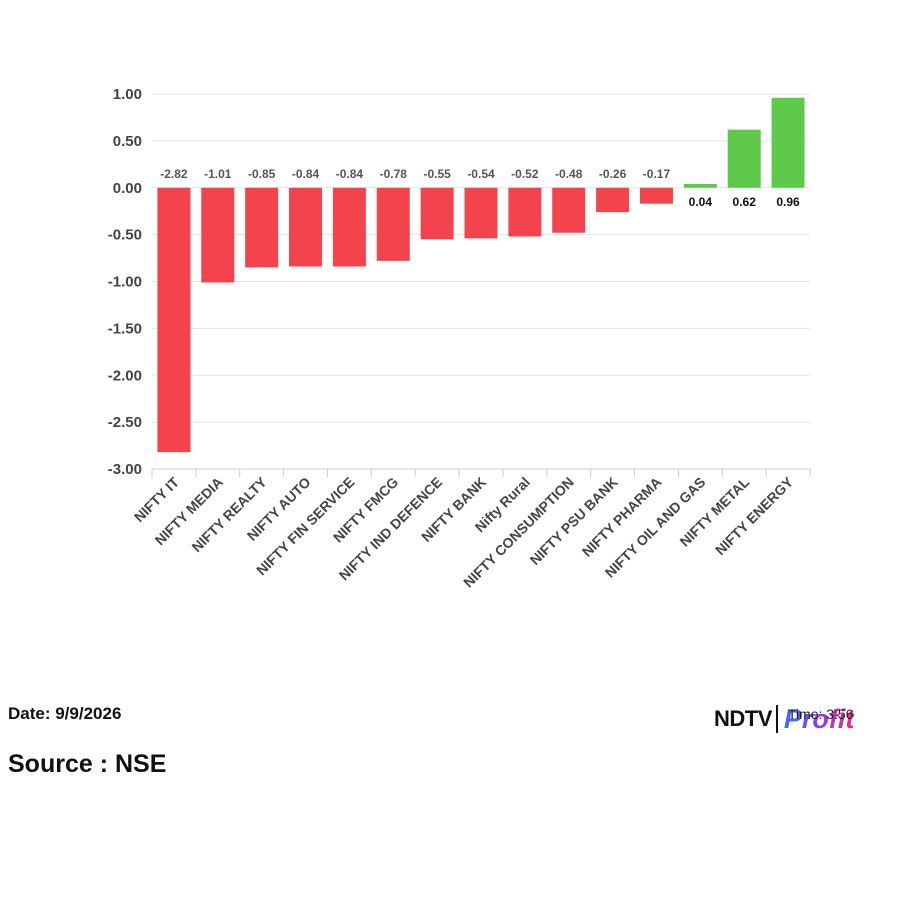 The width and height of the screenshot is (900, 900). Describe the element at coordinates (125, 375) in the screenshot. I see `y-tick-label: -2.00` at that location.